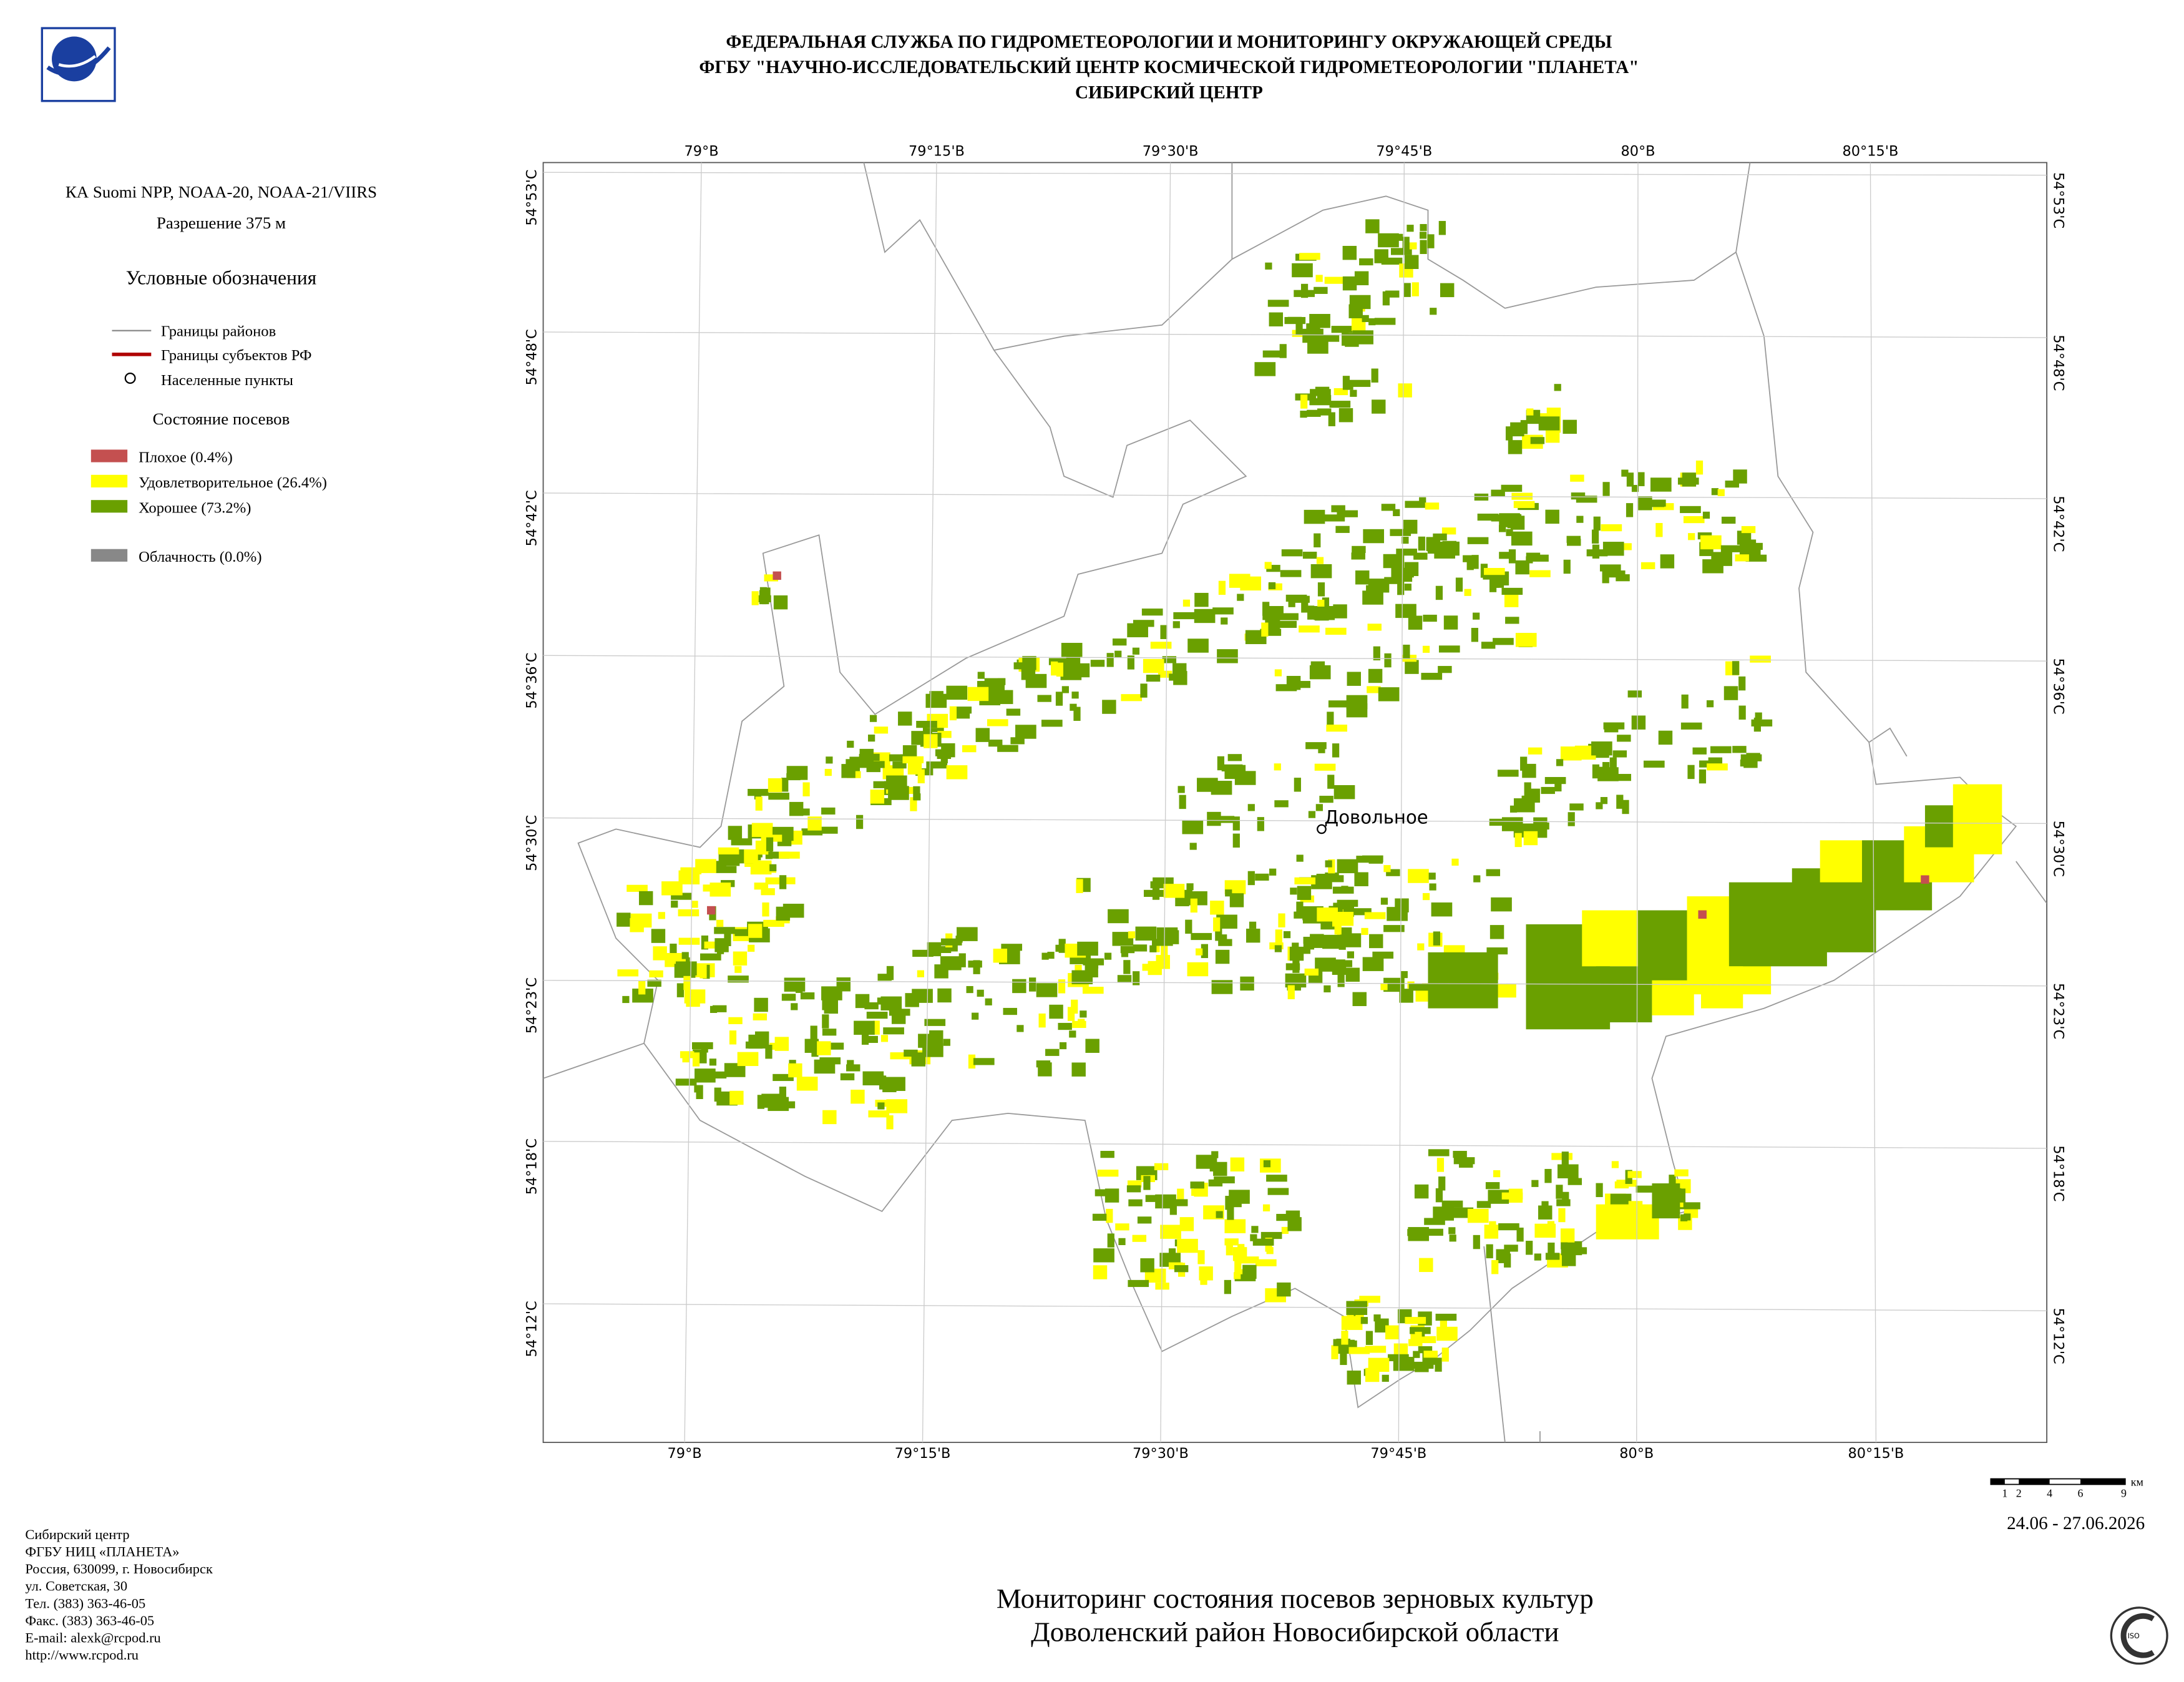 This screenshot has width=2184, height=1682. What do you see at coordinates (2058, 1173) in the screenshot?
I see `lat-label: 54°18'С` at bounding box center [2058, 1173].